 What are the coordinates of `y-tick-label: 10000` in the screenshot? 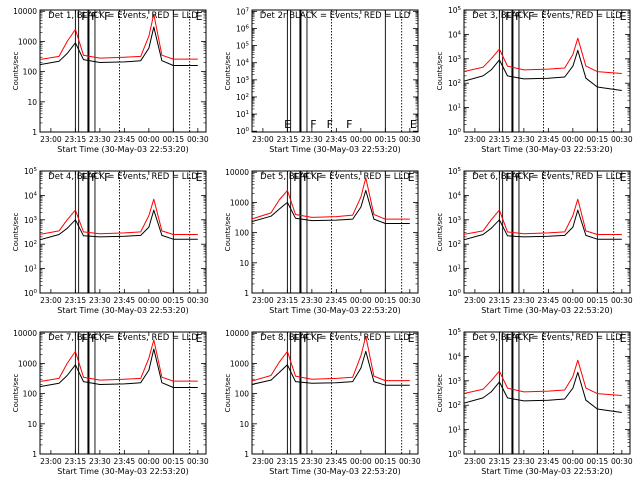 It's located at (25, 11).